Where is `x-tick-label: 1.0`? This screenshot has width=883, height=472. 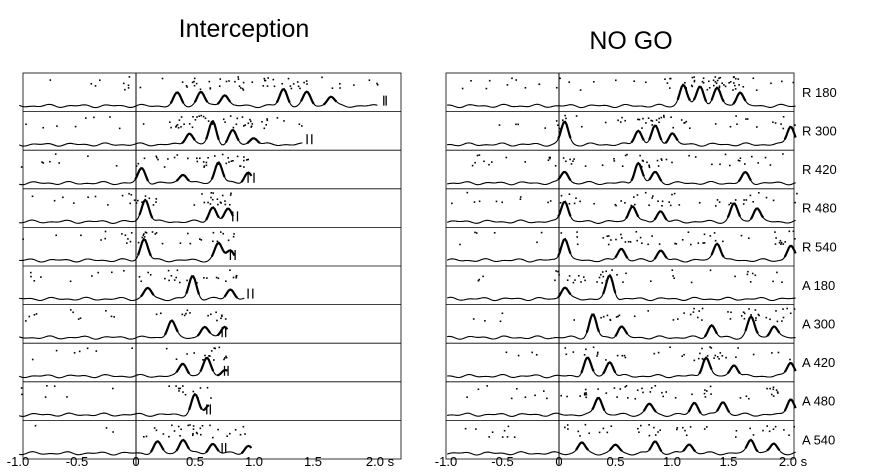 x-tick-label: 1.0 is located at coordinates (254, 461).